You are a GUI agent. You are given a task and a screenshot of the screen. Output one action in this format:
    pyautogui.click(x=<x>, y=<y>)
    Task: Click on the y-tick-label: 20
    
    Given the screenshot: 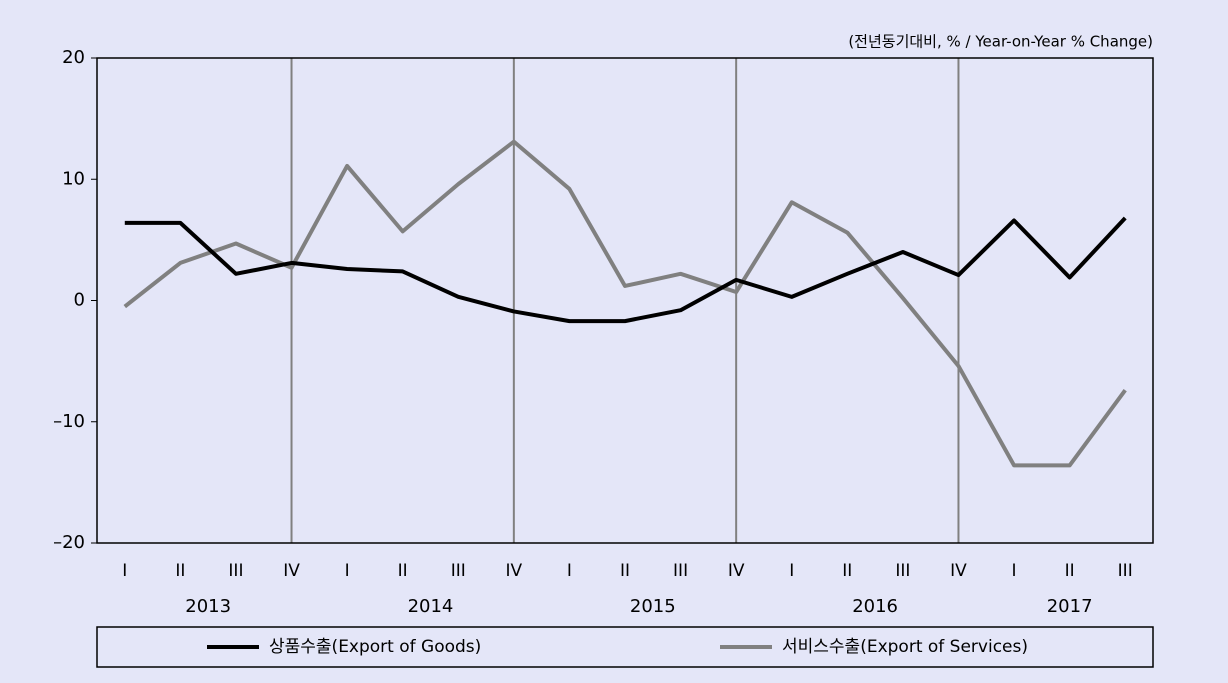 What is the action you would take?
    pyautogui.click(x=73, y=57)
    